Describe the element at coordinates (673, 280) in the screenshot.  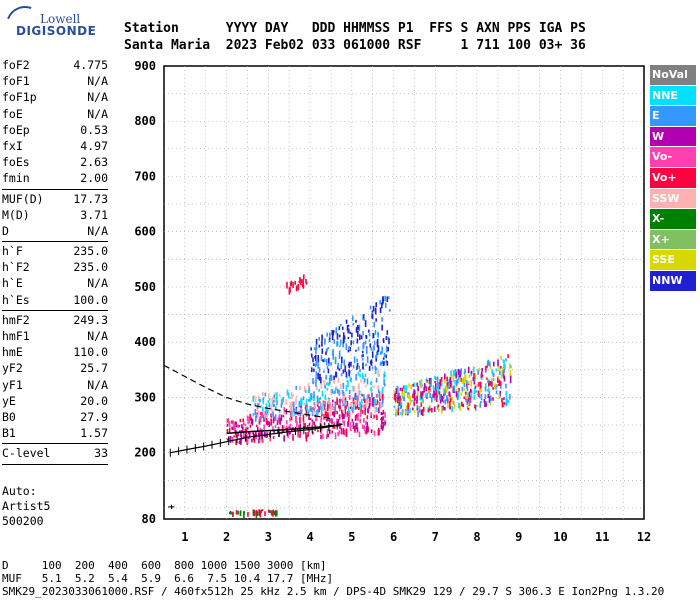
I see `legend-item: NNW` at that location.